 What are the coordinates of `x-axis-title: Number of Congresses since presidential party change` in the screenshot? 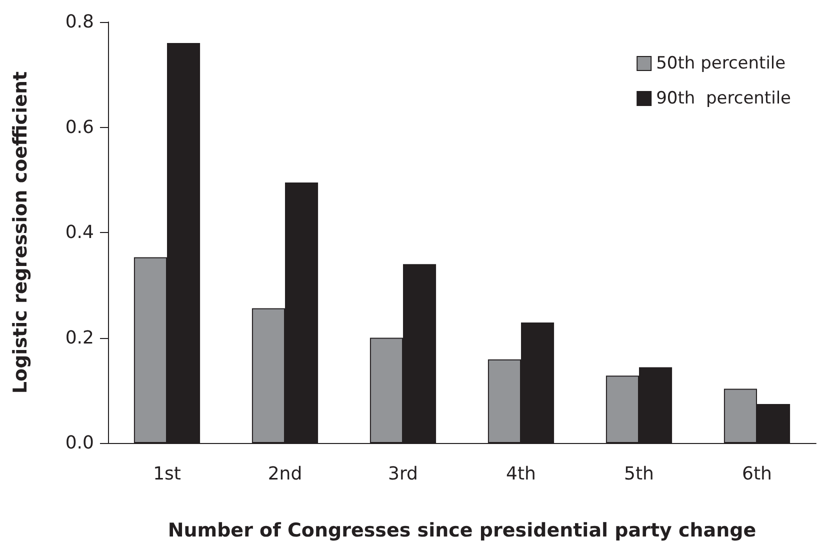 It's located at (462, 531).